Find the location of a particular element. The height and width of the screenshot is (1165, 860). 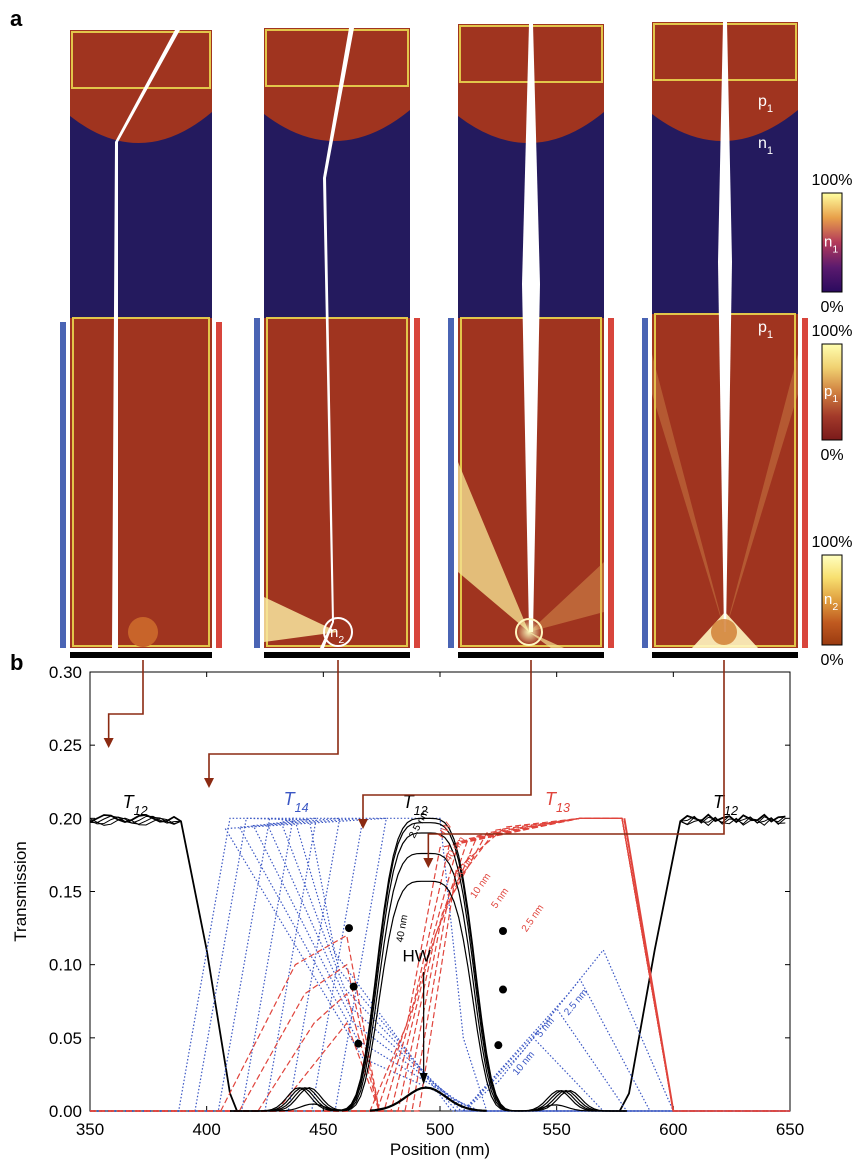

x-axis-label: Position (nm) is located at coordinates (440, 1149).